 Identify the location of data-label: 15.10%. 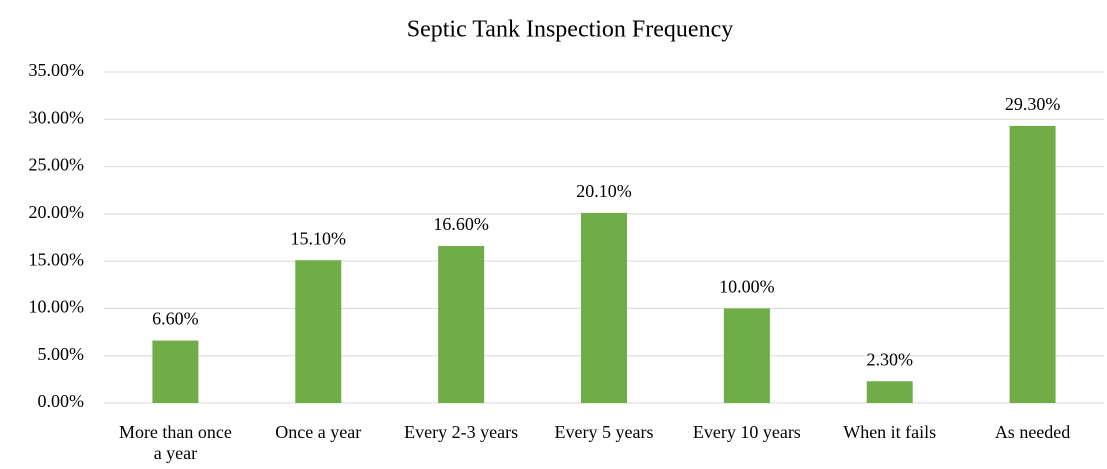
(319, 238).